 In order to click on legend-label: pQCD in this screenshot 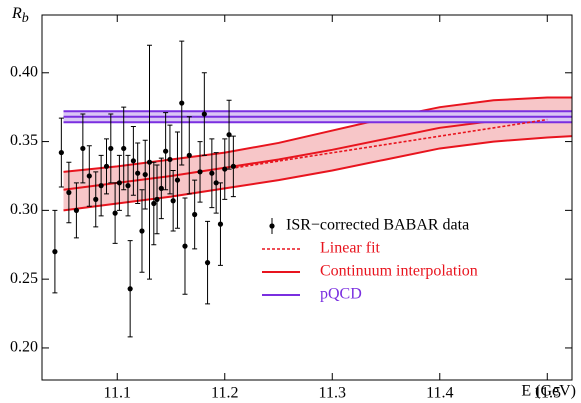, I will do `click(341, 294)`.